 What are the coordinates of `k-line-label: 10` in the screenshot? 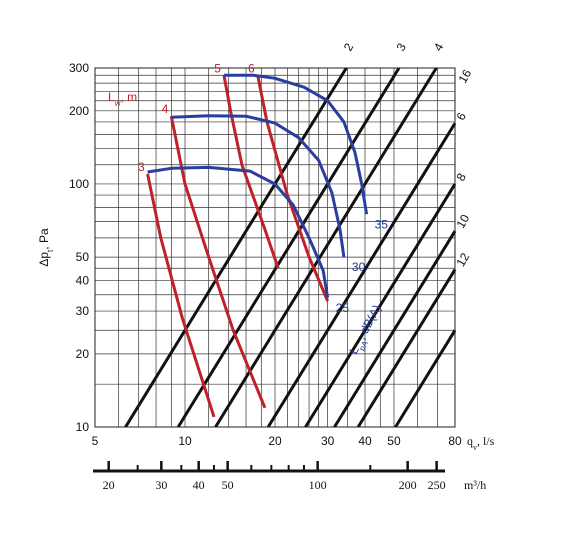 It's located at (462, 221).